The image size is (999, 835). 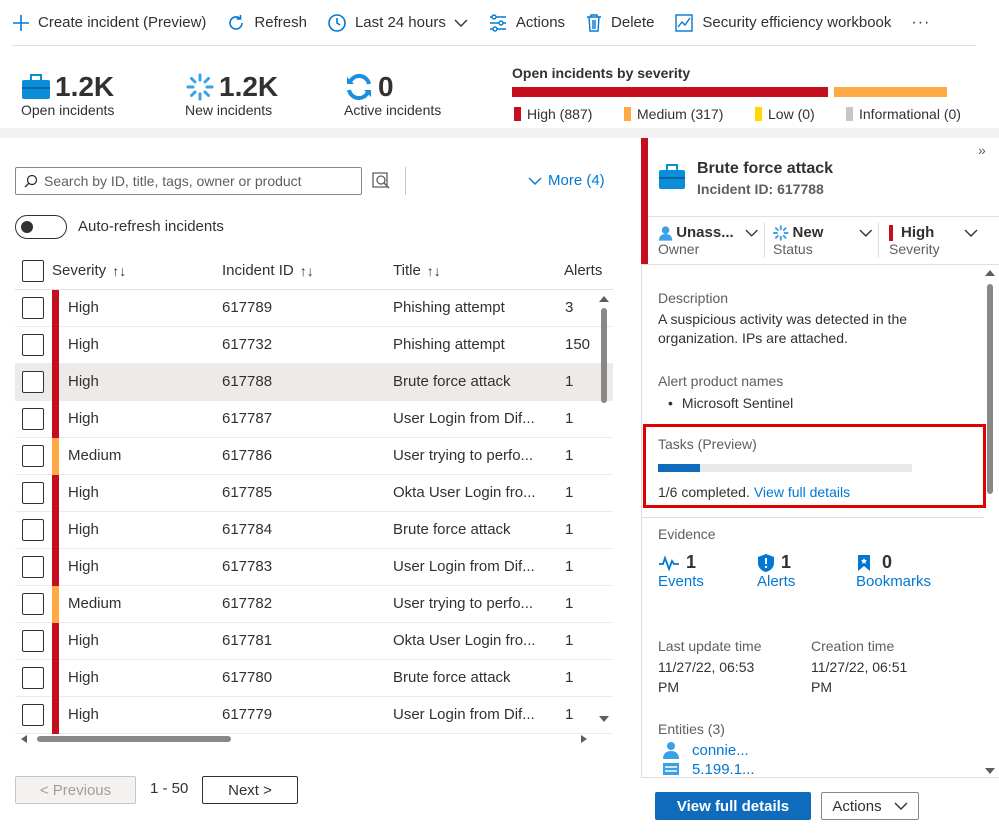 What do you see at coordinates (89, 270) in the screenshot?
I see `column-header-severity: Severity ↑↓` at bounding box center [89, 270].